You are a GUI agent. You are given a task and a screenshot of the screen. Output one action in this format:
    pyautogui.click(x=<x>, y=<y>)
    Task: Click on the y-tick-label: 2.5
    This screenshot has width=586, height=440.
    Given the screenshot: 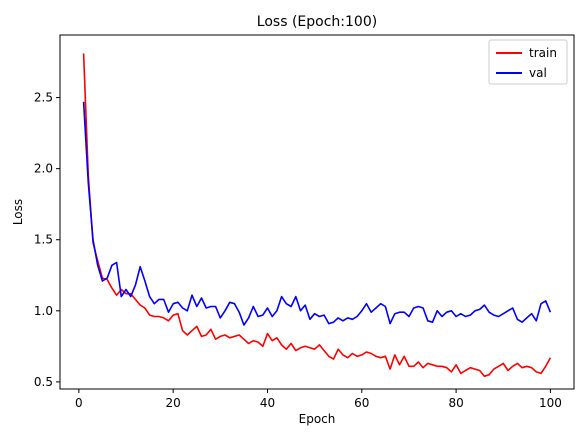 What is the action you would take?
    pyautogui.click(x=43, y=98)
    